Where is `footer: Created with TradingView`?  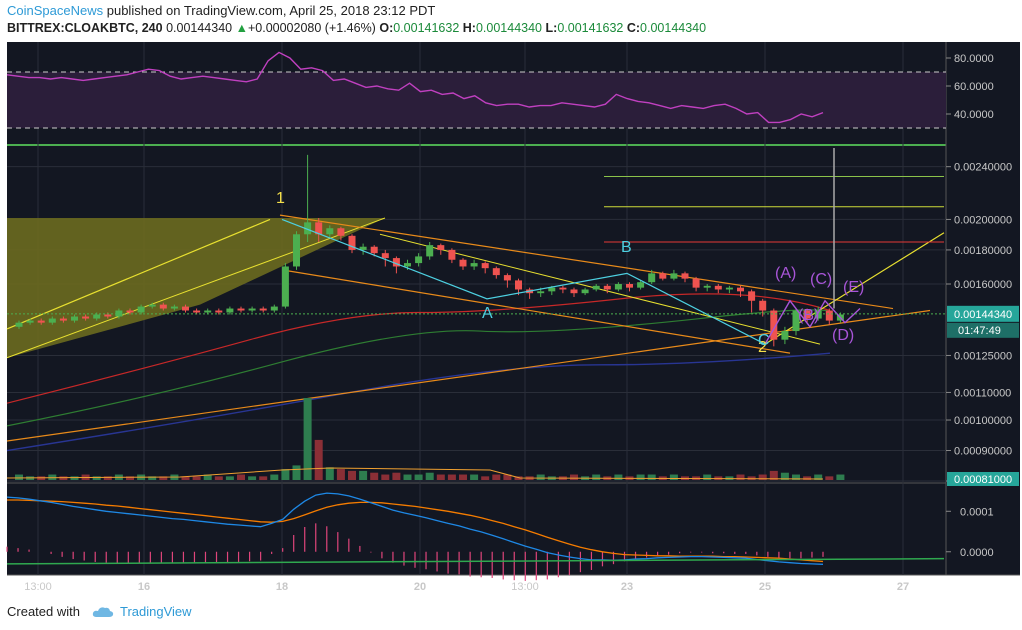
footer: Created with TradingView is located at coordinates (99, 611).